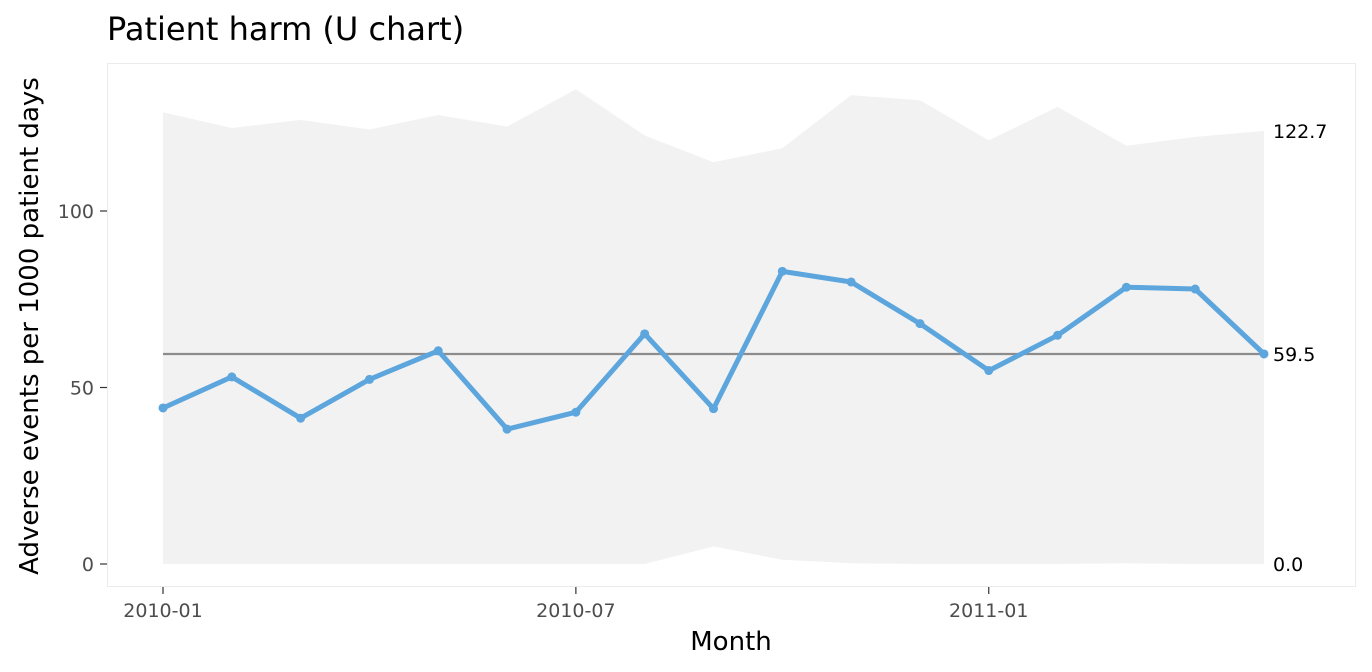  I want to click on end-labels: 122.7 59.5 0.0, so click(1300, 348).